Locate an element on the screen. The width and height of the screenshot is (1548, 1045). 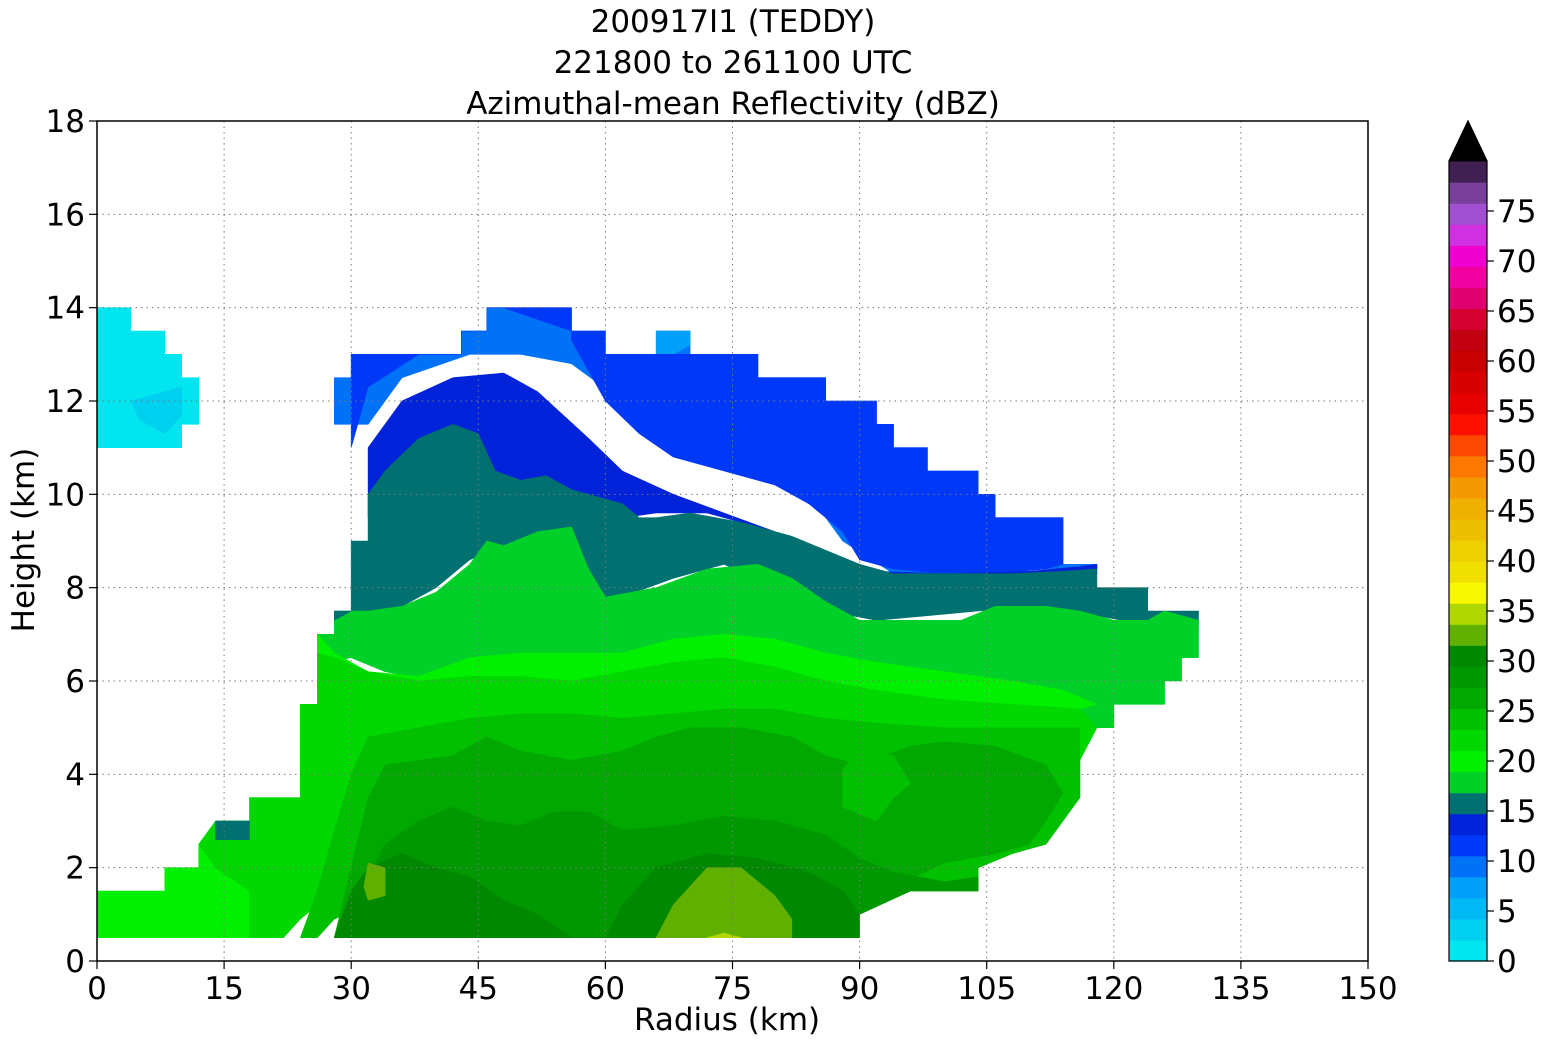
y-tick-label: 8 is located at coordinates (75, 589).